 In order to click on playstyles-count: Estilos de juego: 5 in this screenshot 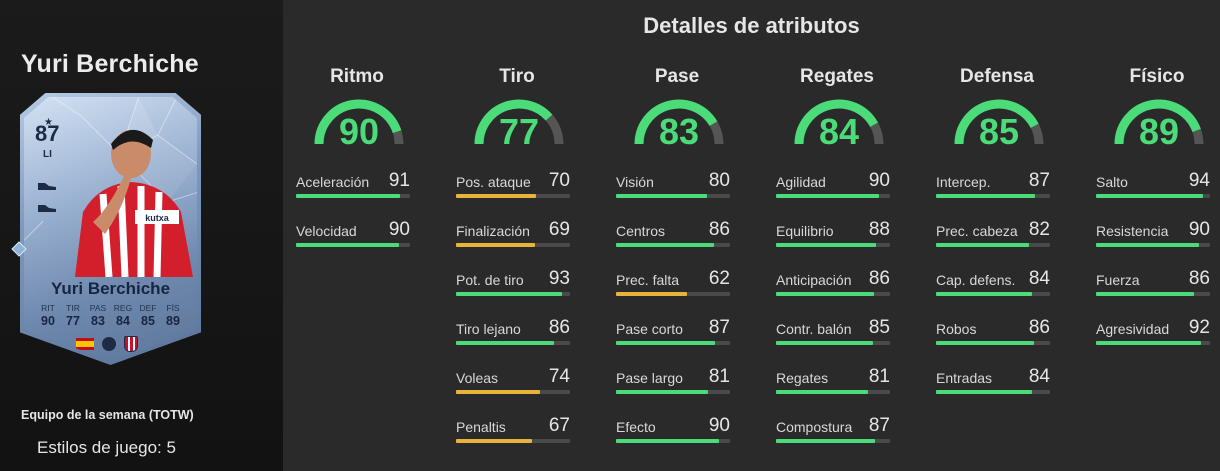, I will do `click(106, 447)`.